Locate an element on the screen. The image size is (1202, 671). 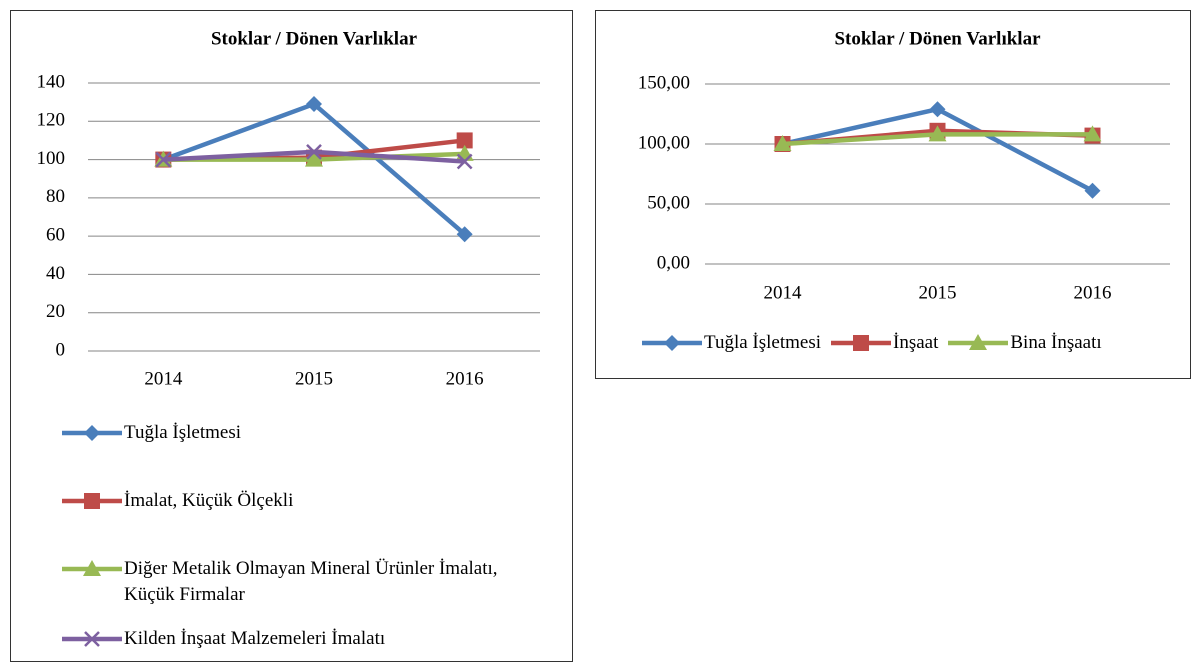
legend: Tuğla İşletmesi İnşaat Bina İnşaatı is located at coordinates (871, 343).